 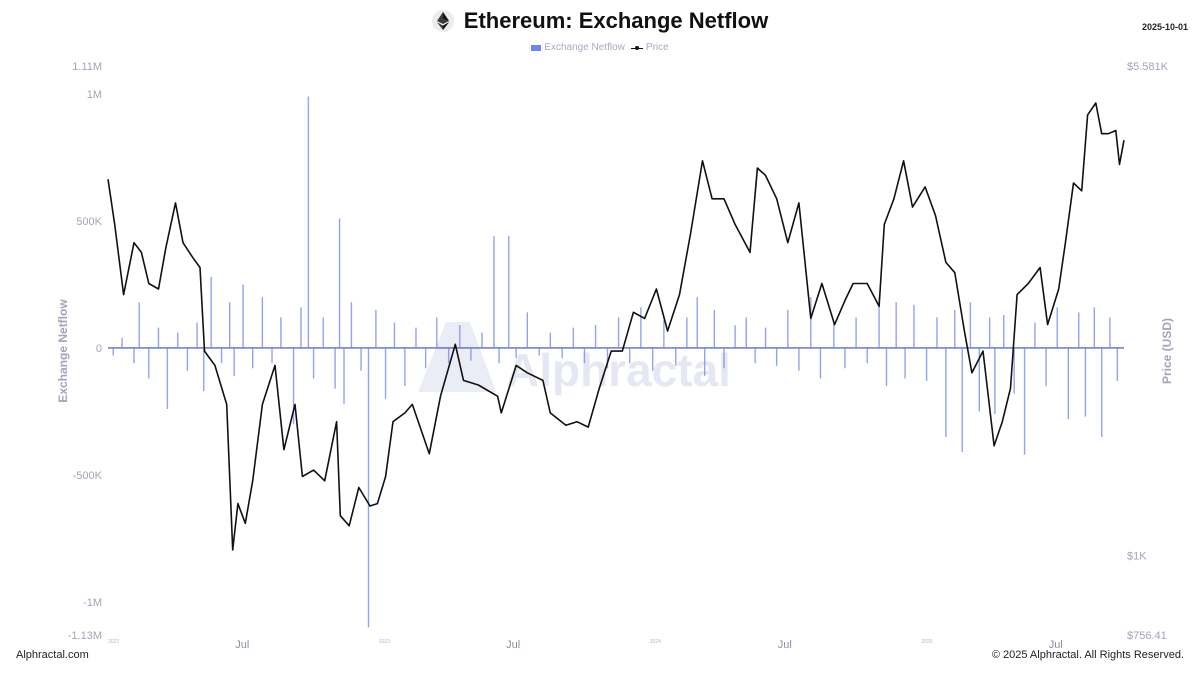 What do you see at coordinates (1087, 655) in the screenshot?
I see `footer-copyright: © 2025 Alphractal. All Rights Reserved.` at bounding box center [1087, 655].